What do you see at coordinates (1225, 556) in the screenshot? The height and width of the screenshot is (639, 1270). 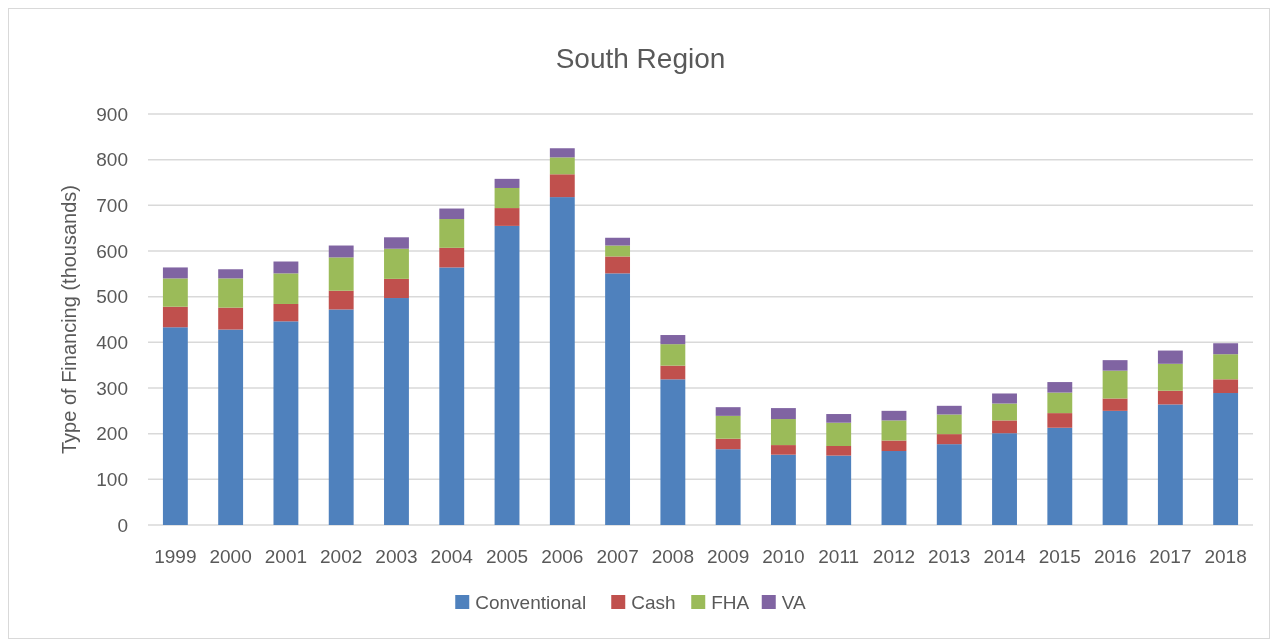 I see `x-tick-label: 2018` at bounding box center [1225, 556].